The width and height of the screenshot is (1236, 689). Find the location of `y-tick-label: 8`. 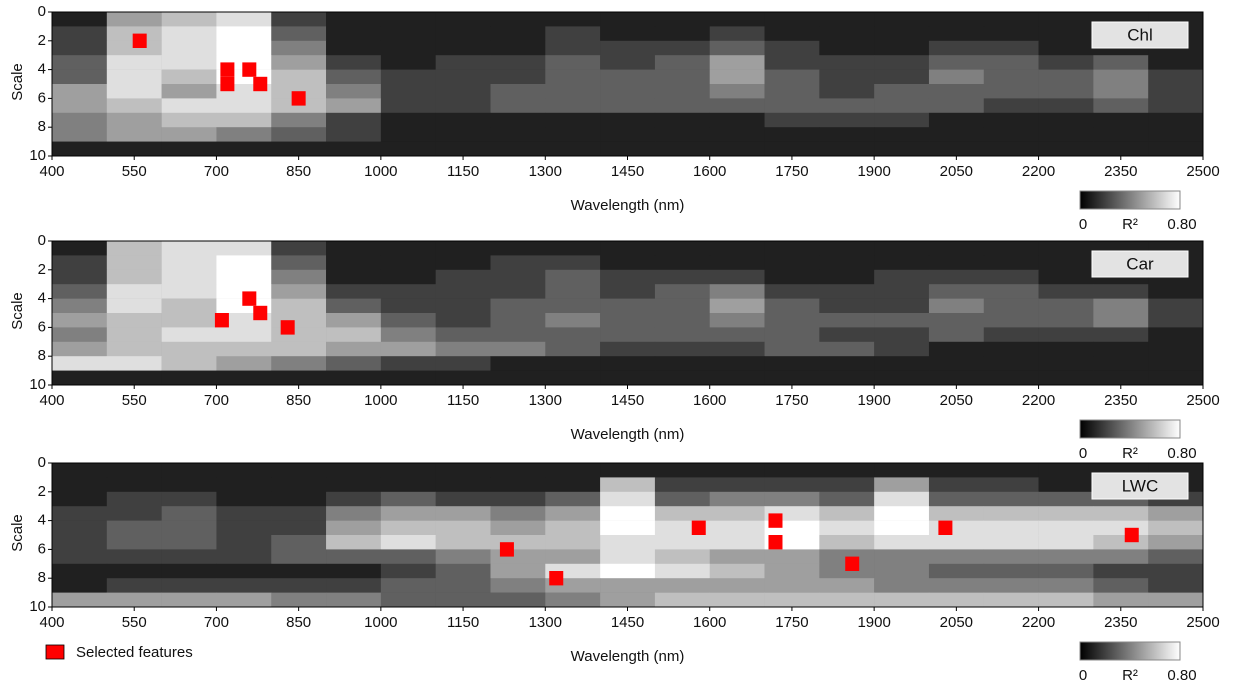

y-tick-label: 8 is located at coordinates (42, 355).